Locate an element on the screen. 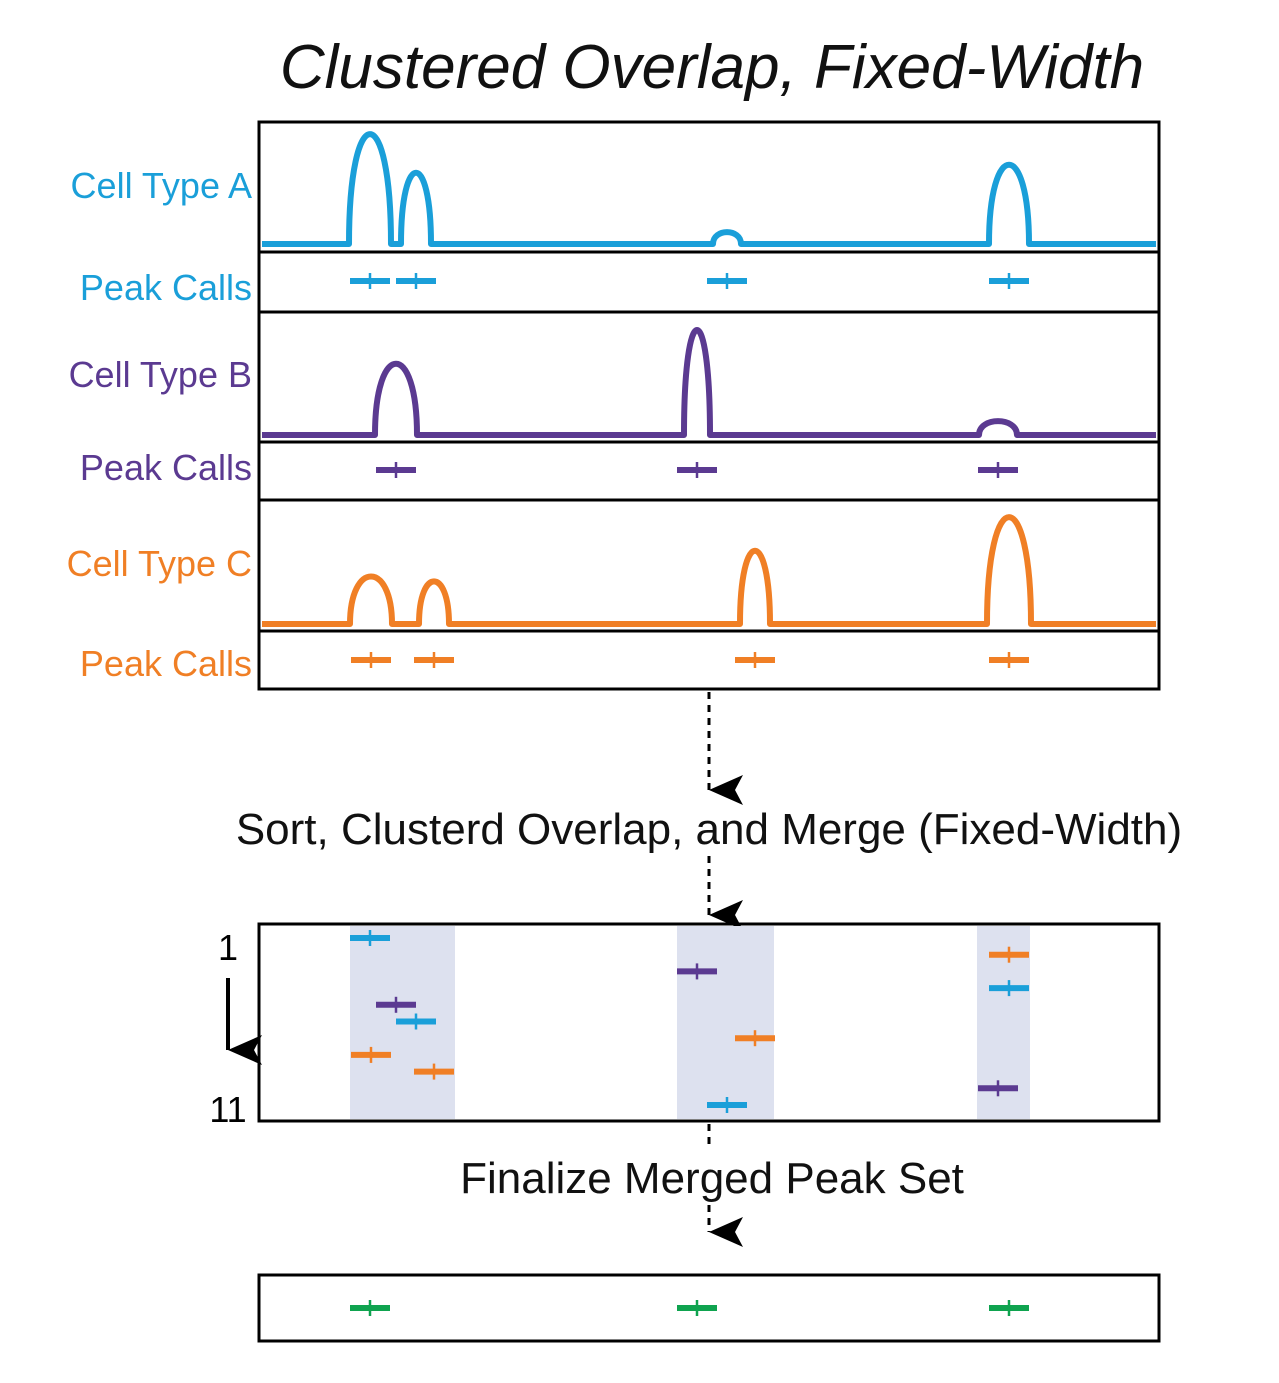 The image size is (1279, 1383). sorted-calls-frame is located at coordinates (709, 1022).